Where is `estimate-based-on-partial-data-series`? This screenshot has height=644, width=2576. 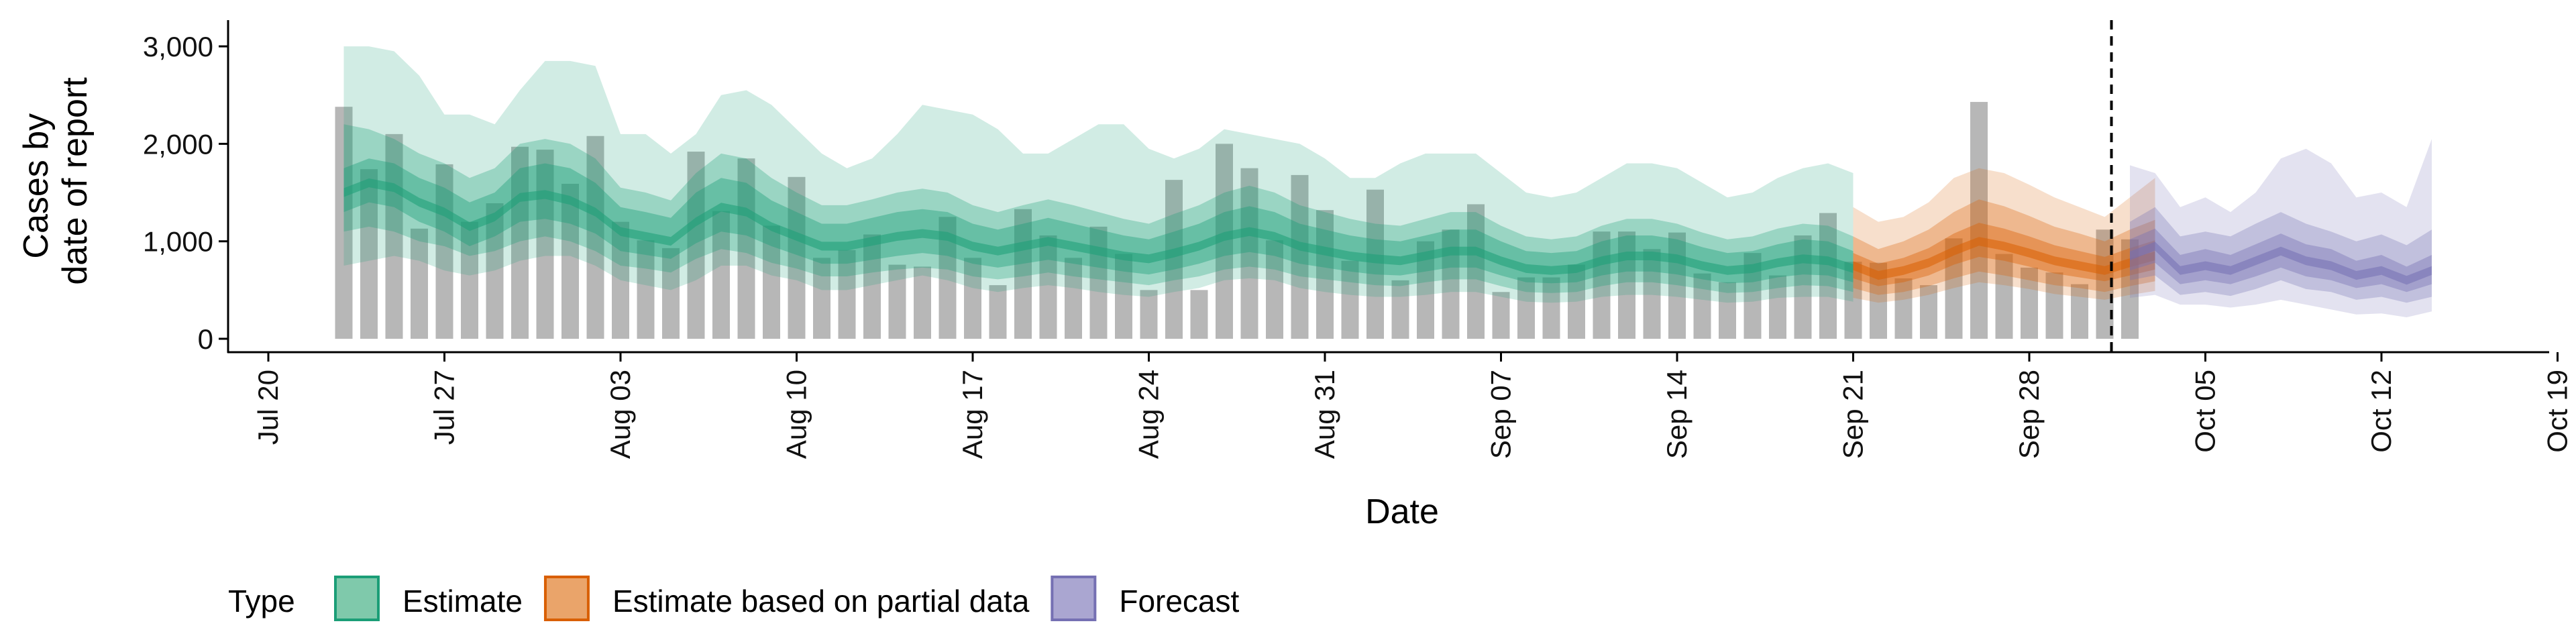 estimate-based-on-partial-data-series is located at coordinates (2004, 235).